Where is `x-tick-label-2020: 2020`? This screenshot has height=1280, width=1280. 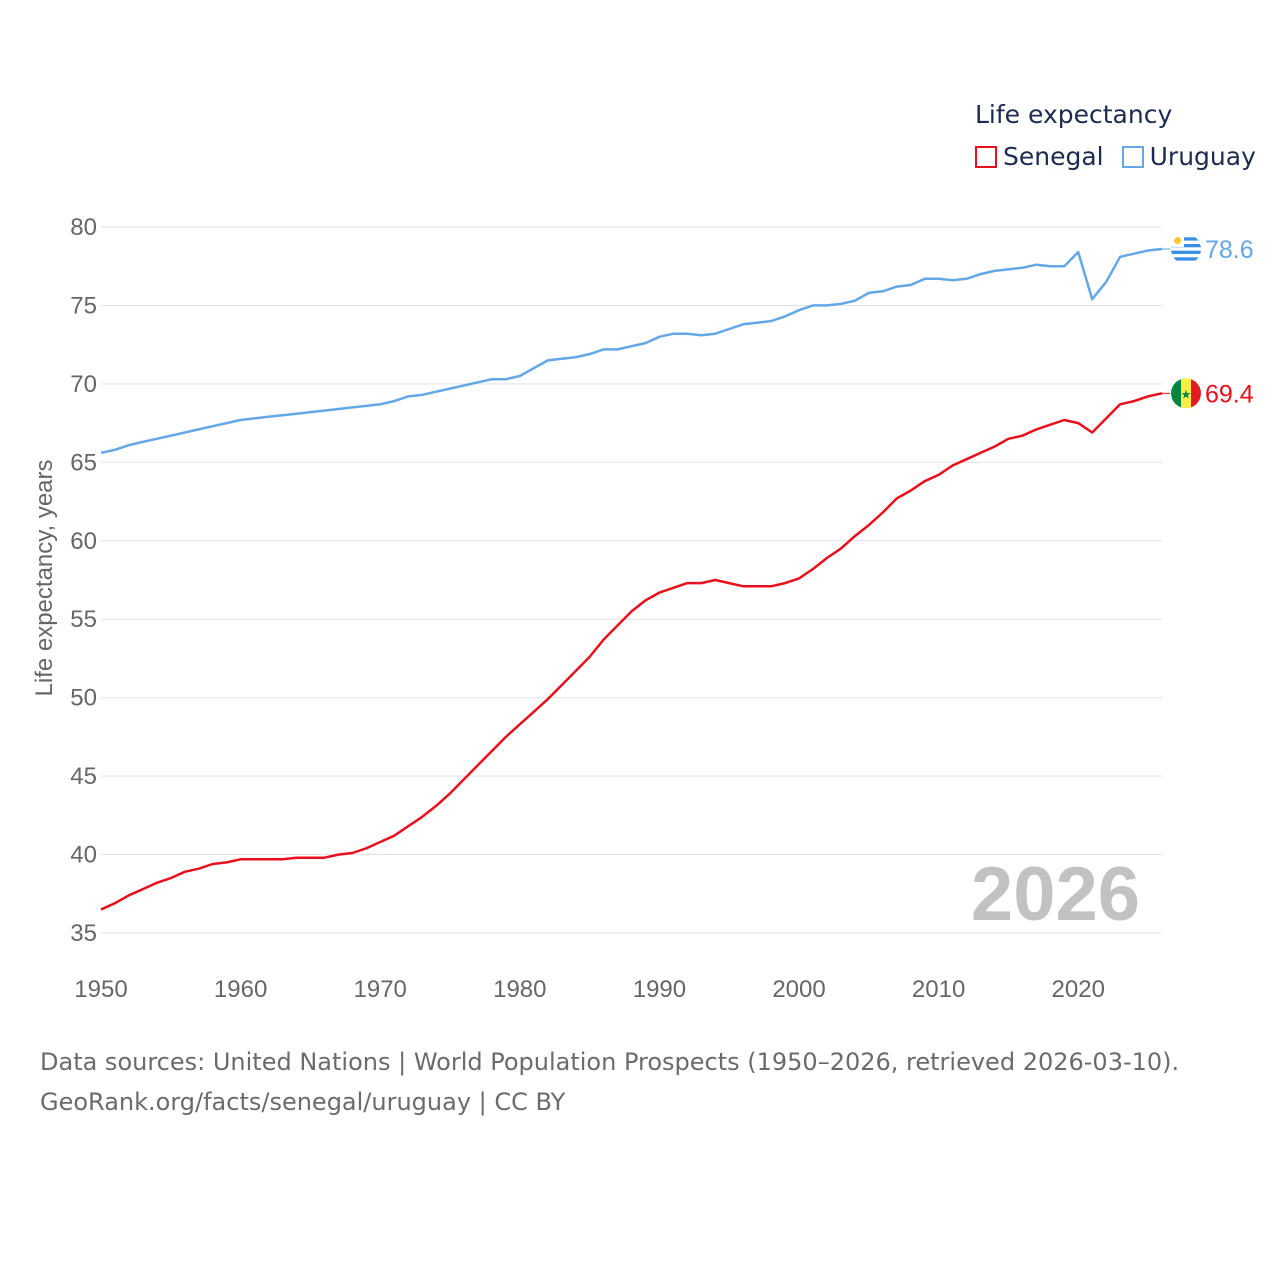 x-tick-label-2020: 2020 is located at coordinates (1078, 989).